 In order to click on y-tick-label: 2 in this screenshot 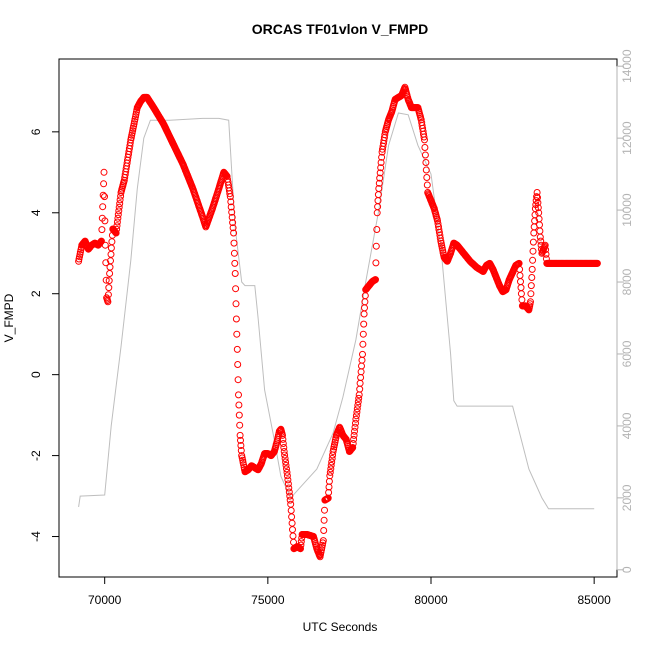, I will do `click(36, 293)`.